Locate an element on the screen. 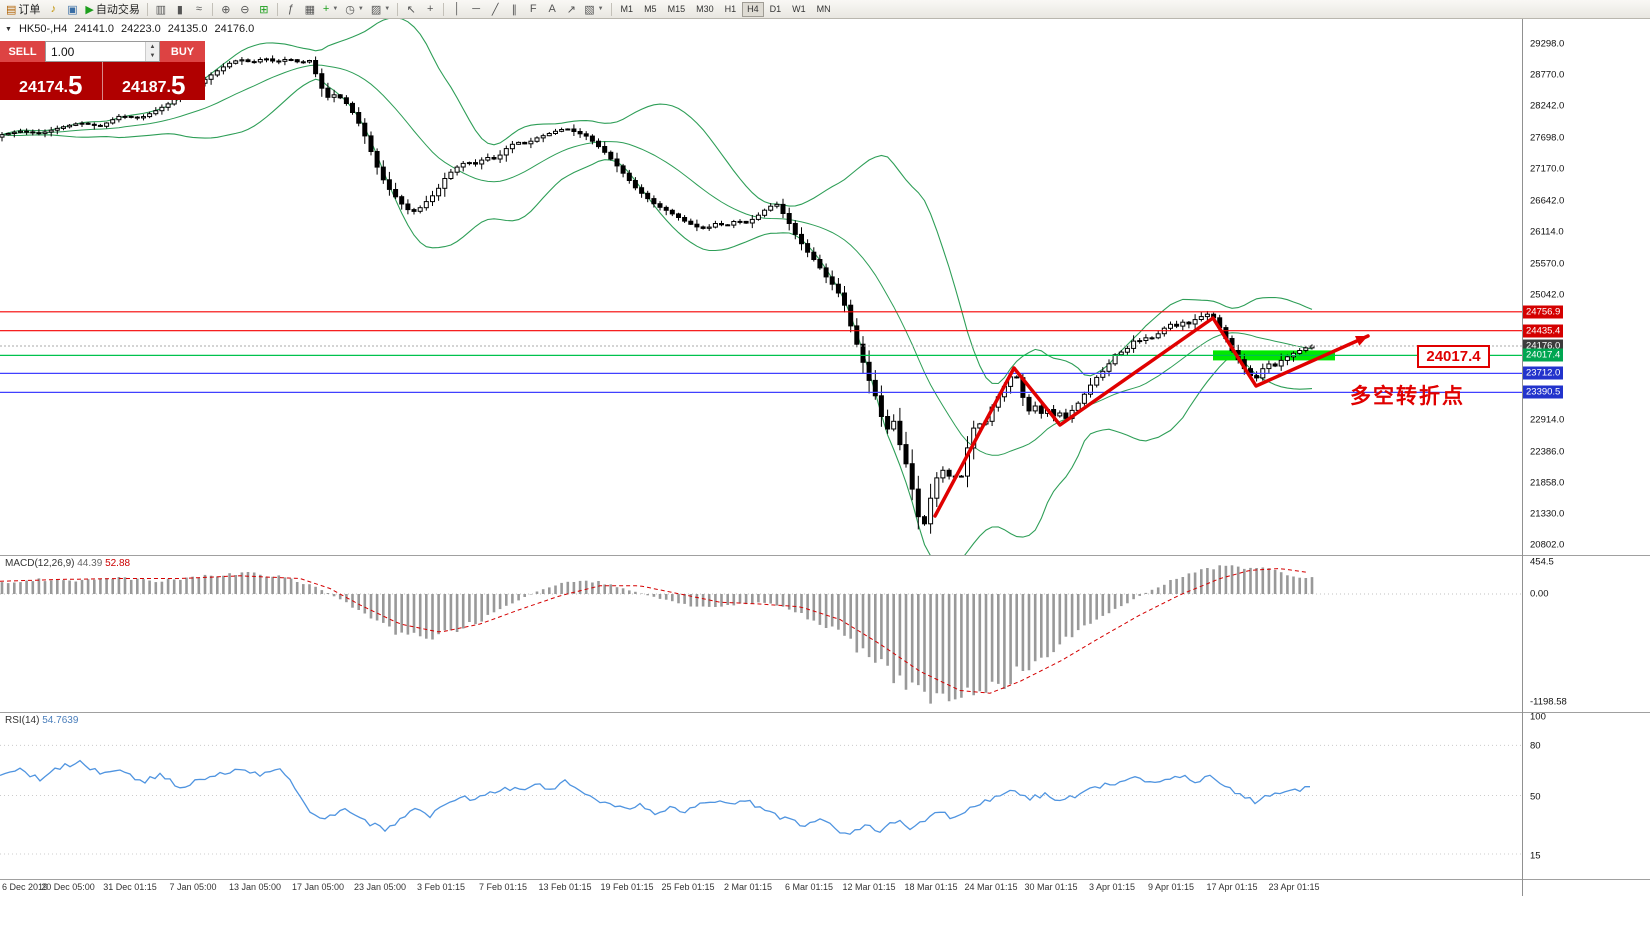 The image size is (1650, 944). price-tick-label: 28770.0 is located at coordinates (1547, 75).